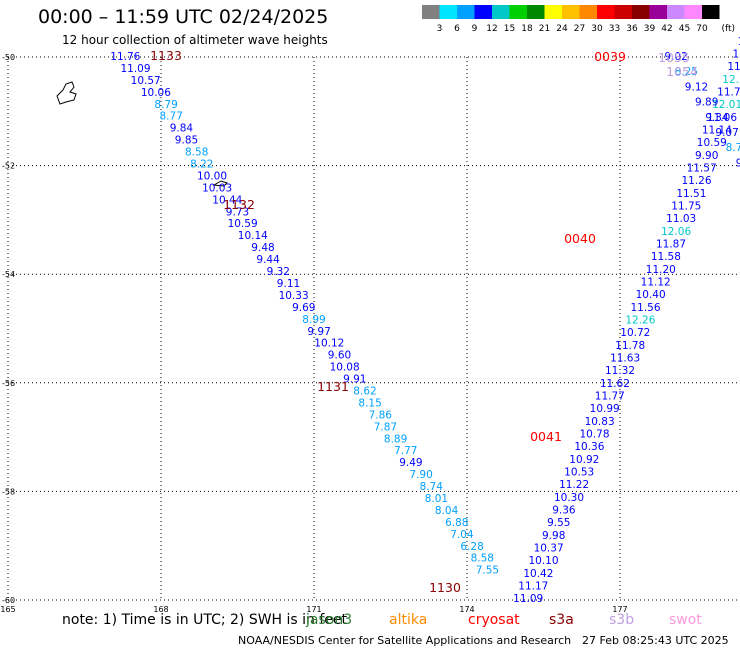 The image size is (740, 650). Describe the element at coordinates (630, 346) in the screenshot. I see `swh-value-label: 11.78` at that location.